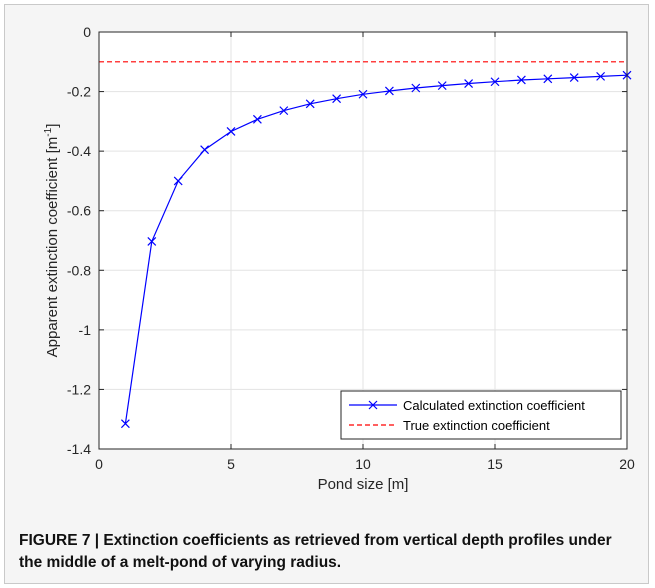 This screenshot has height=588, width=655. I want to click on legend-label-calculated: Calculated extinction coefficient, so click(494, 405).